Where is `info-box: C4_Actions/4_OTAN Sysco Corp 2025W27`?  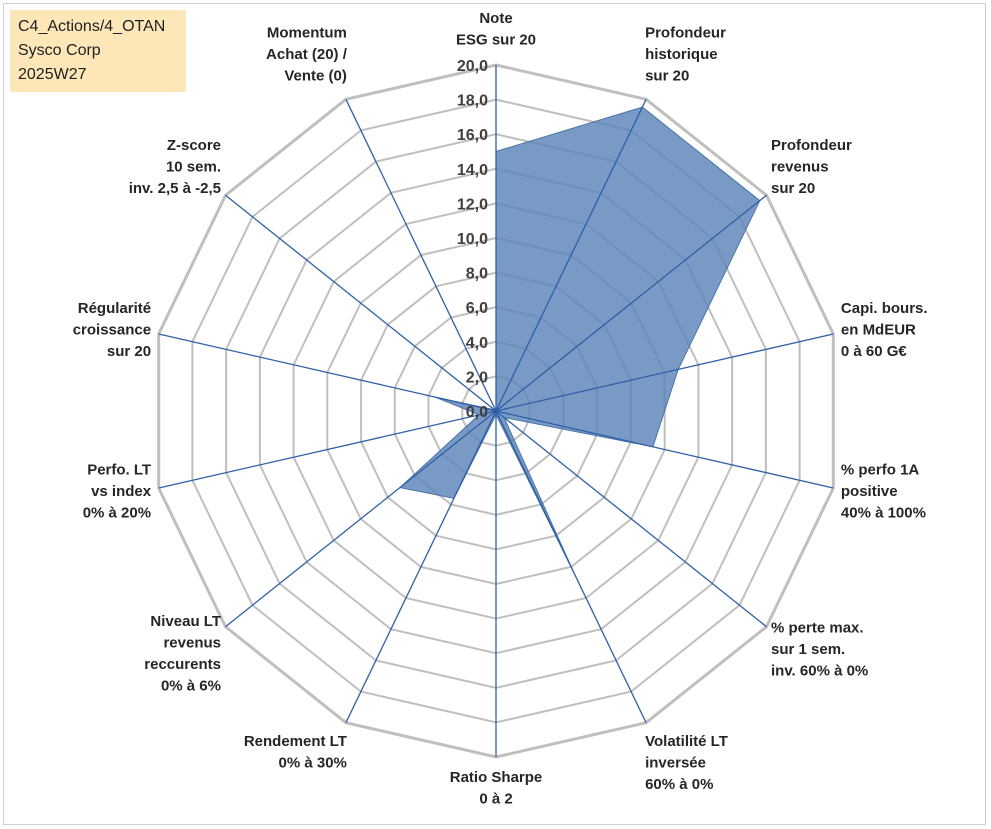 info-box: C4_Actions/4_OTAN Sysco Corp 2025W27 is located at coordinates (98, 51).